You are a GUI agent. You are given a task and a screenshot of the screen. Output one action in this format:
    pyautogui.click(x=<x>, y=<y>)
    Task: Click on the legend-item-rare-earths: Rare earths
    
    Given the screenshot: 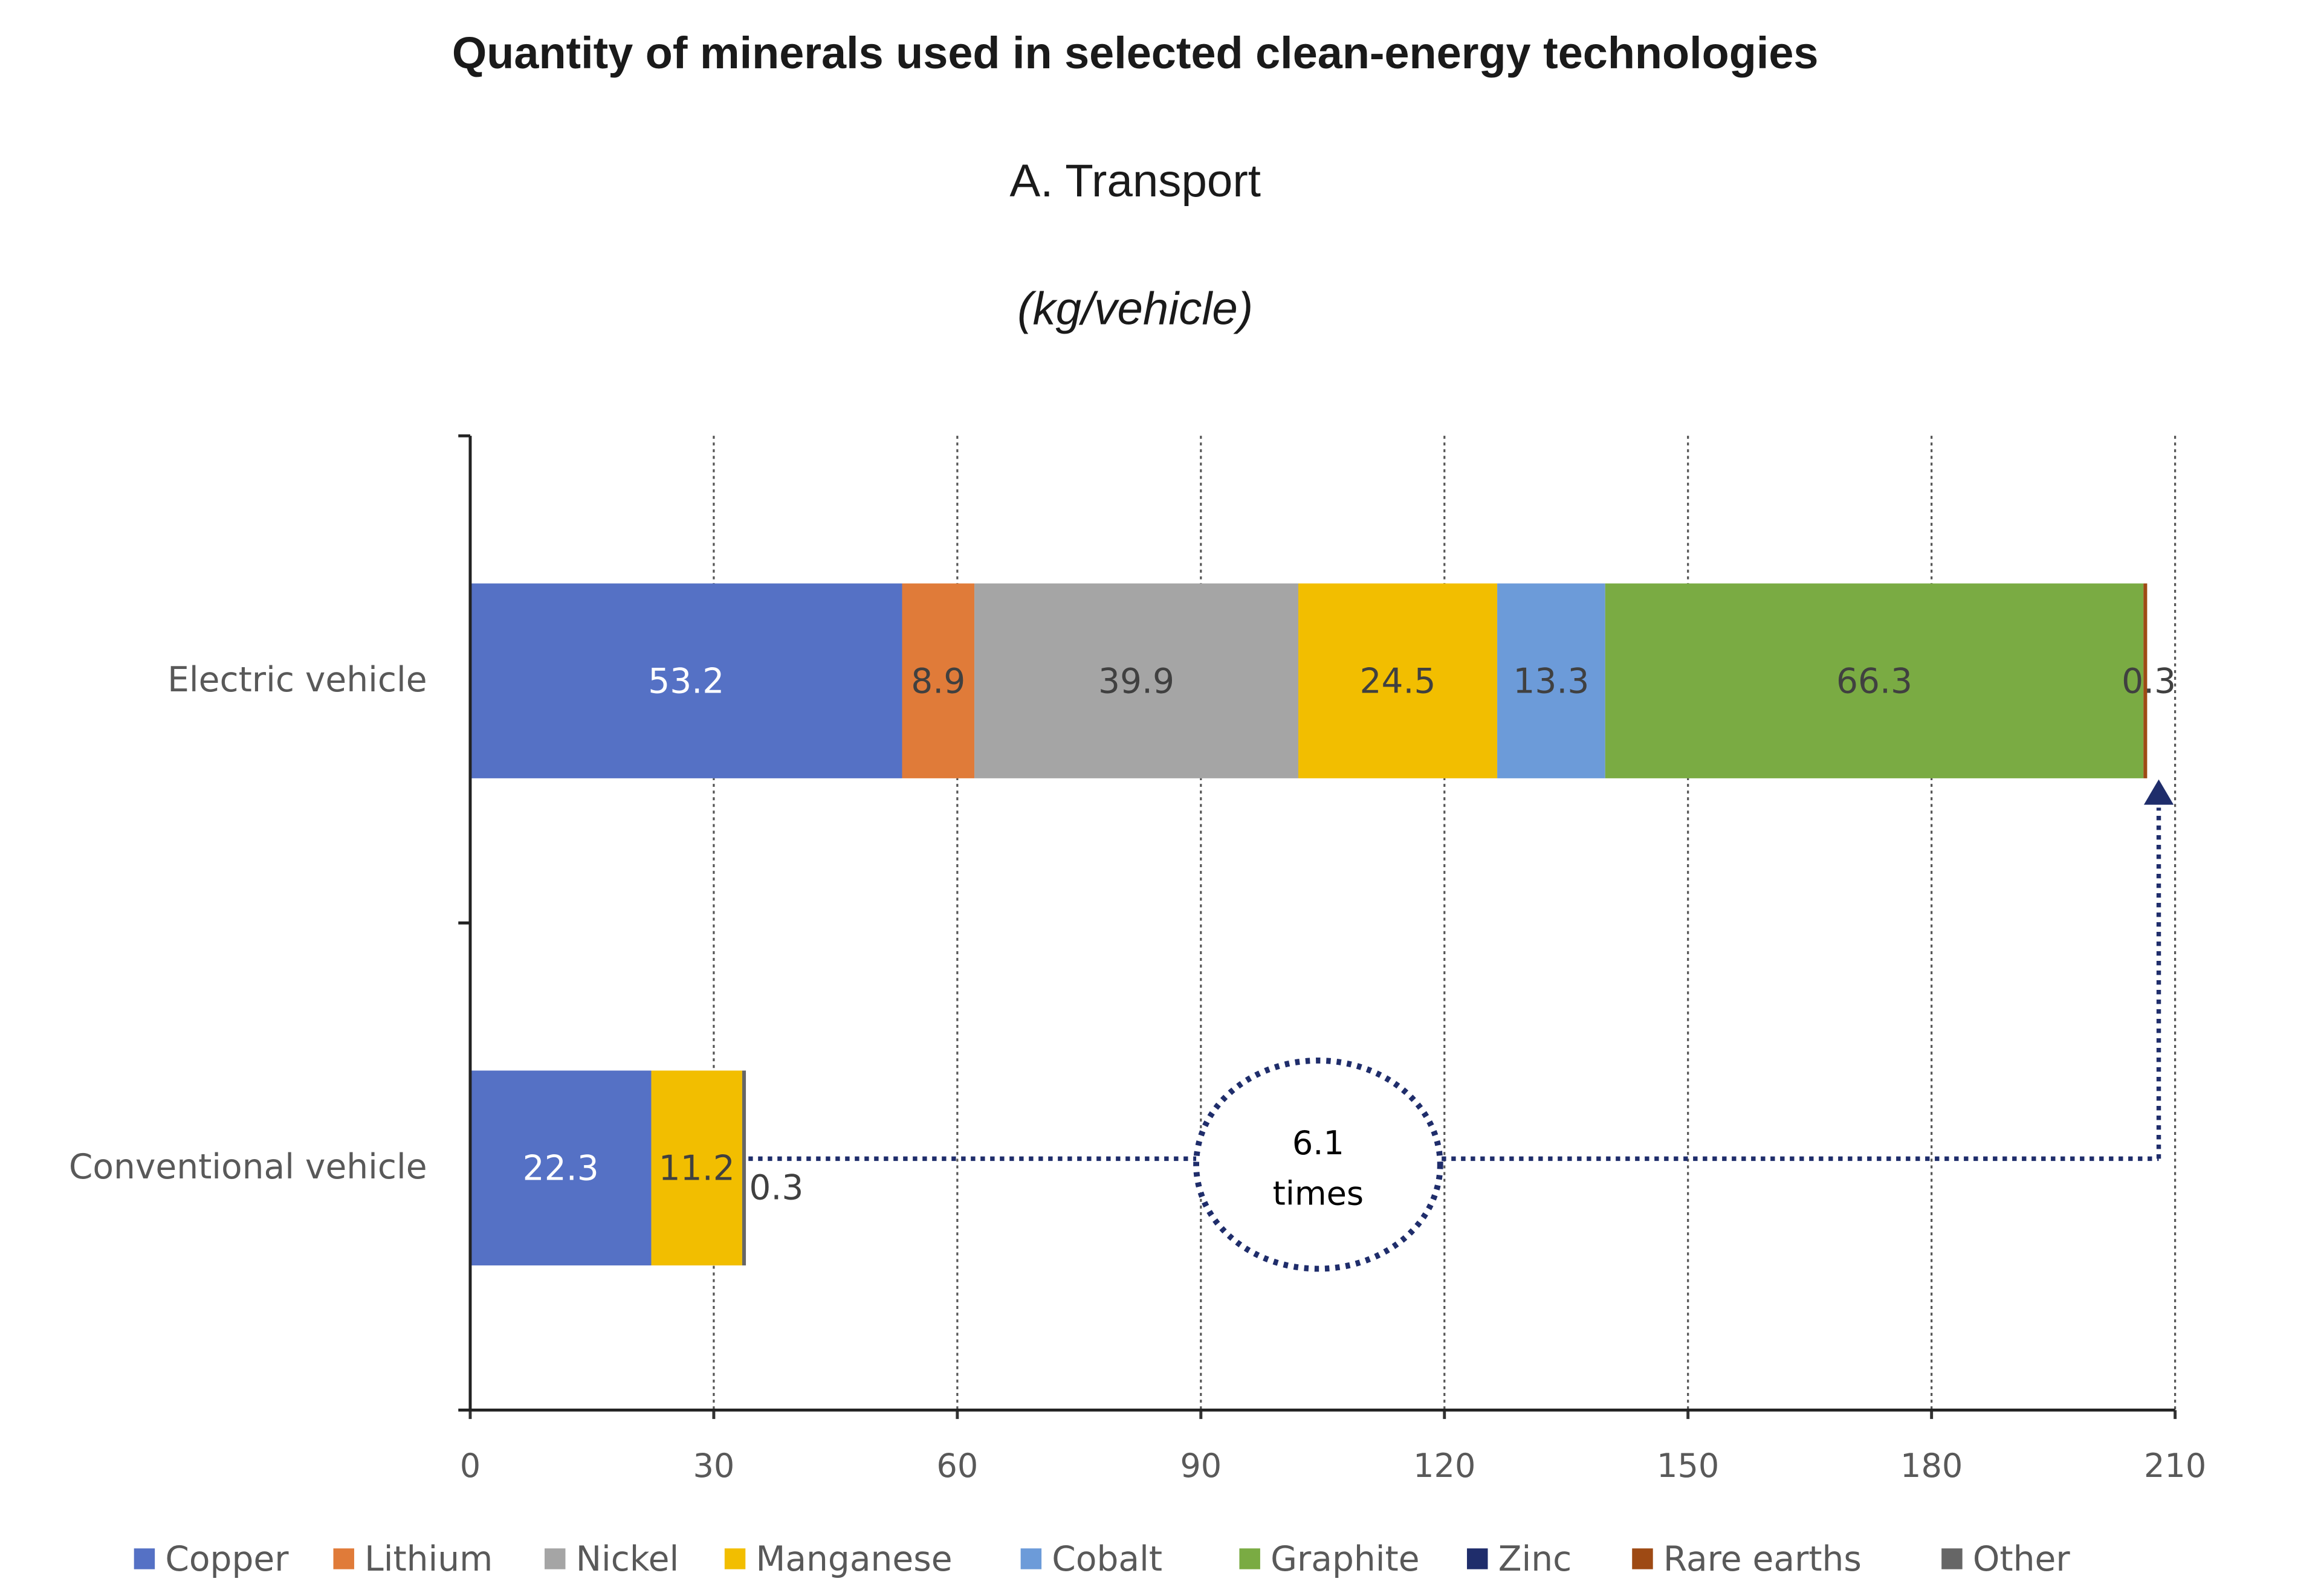 What is the action you would take?
    pyautogui.click(x=1747, y=1559)
    